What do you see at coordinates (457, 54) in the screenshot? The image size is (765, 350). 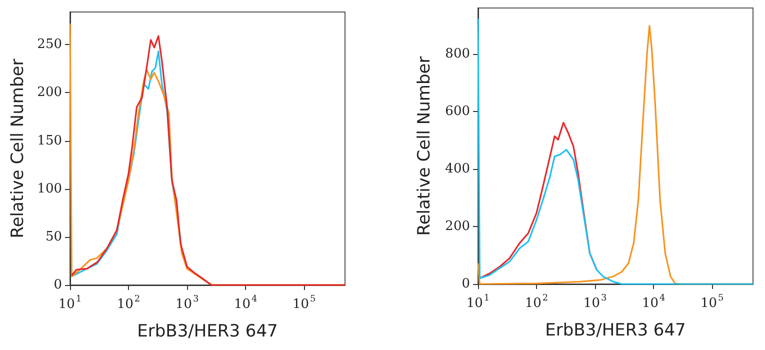 I see `y-tick-label: 800` at bounding box center [457, 54].